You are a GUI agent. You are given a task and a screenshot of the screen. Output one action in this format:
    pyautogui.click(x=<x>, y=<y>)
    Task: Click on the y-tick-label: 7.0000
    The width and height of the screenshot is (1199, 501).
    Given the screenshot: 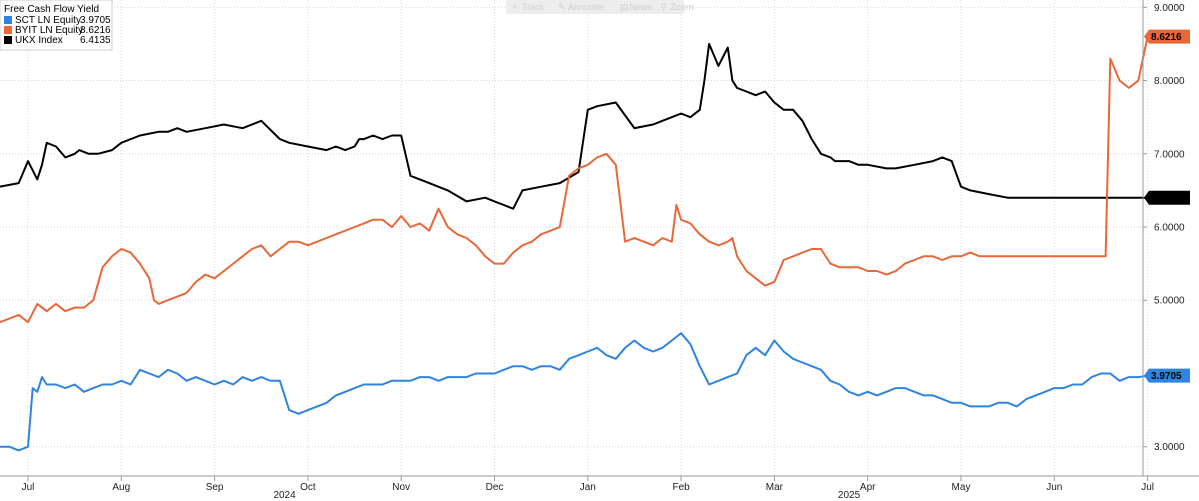 What is the action you would take?
    pyautogui.click(x=1169, y=154)
    